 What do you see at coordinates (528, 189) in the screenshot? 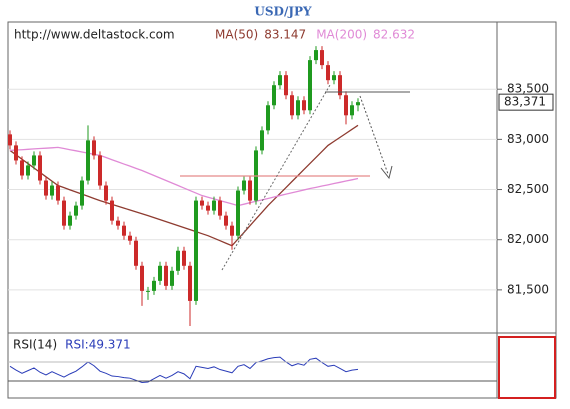
I see `y-tick-label: 82,500` at bounding box center [528, 189].